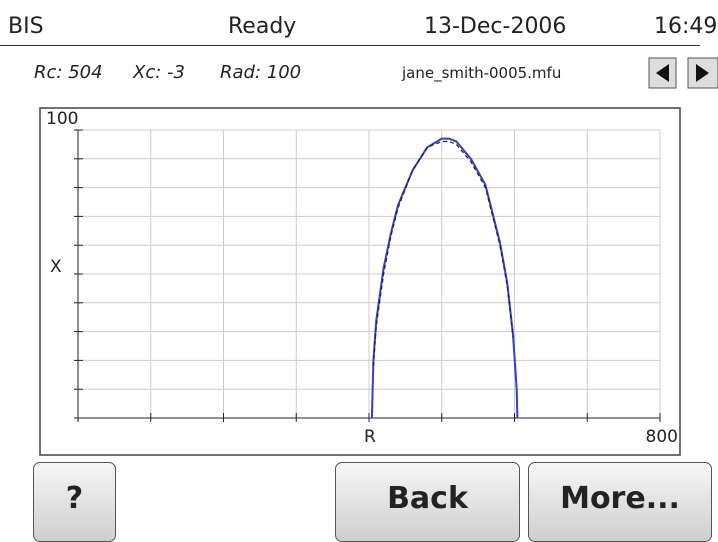  Describe the element at coordinates (482, 73) in the screenshot. I see `file-name: jane_smith-0005.mfu` at that location.